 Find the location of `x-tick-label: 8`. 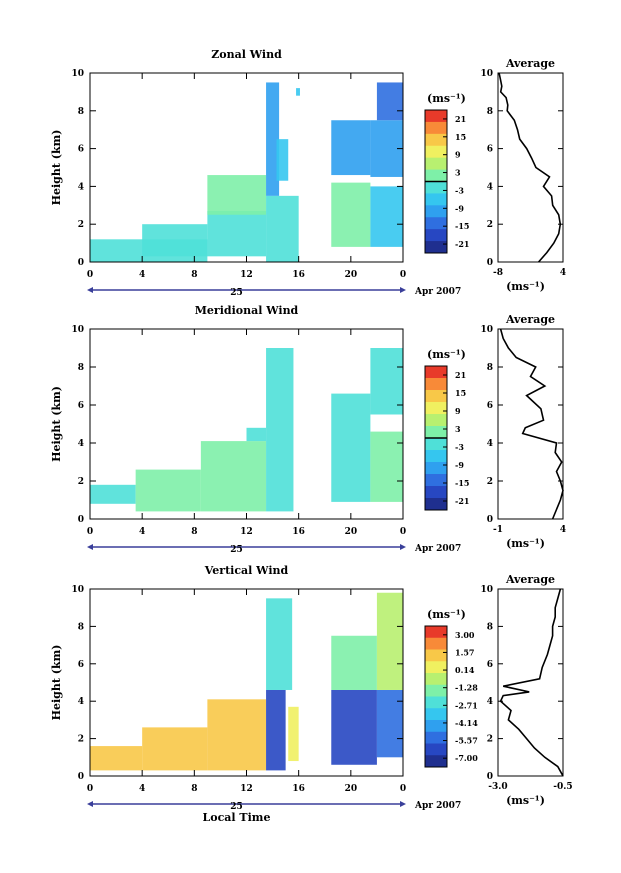

x-tick-label: 8 is located at coordinates (194, 275).